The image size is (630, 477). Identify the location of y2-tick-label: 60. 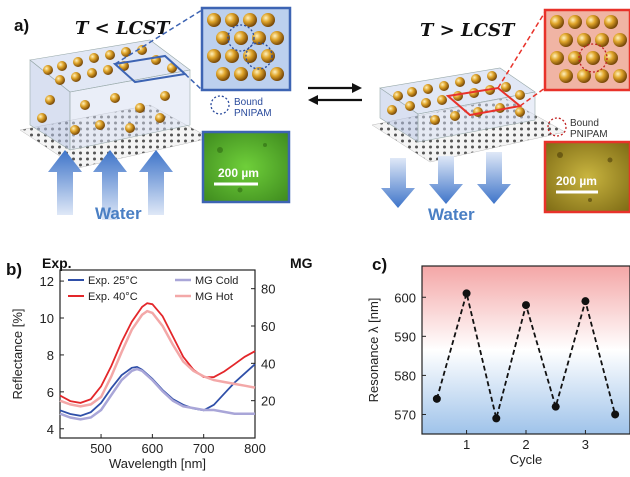
(268, 326).